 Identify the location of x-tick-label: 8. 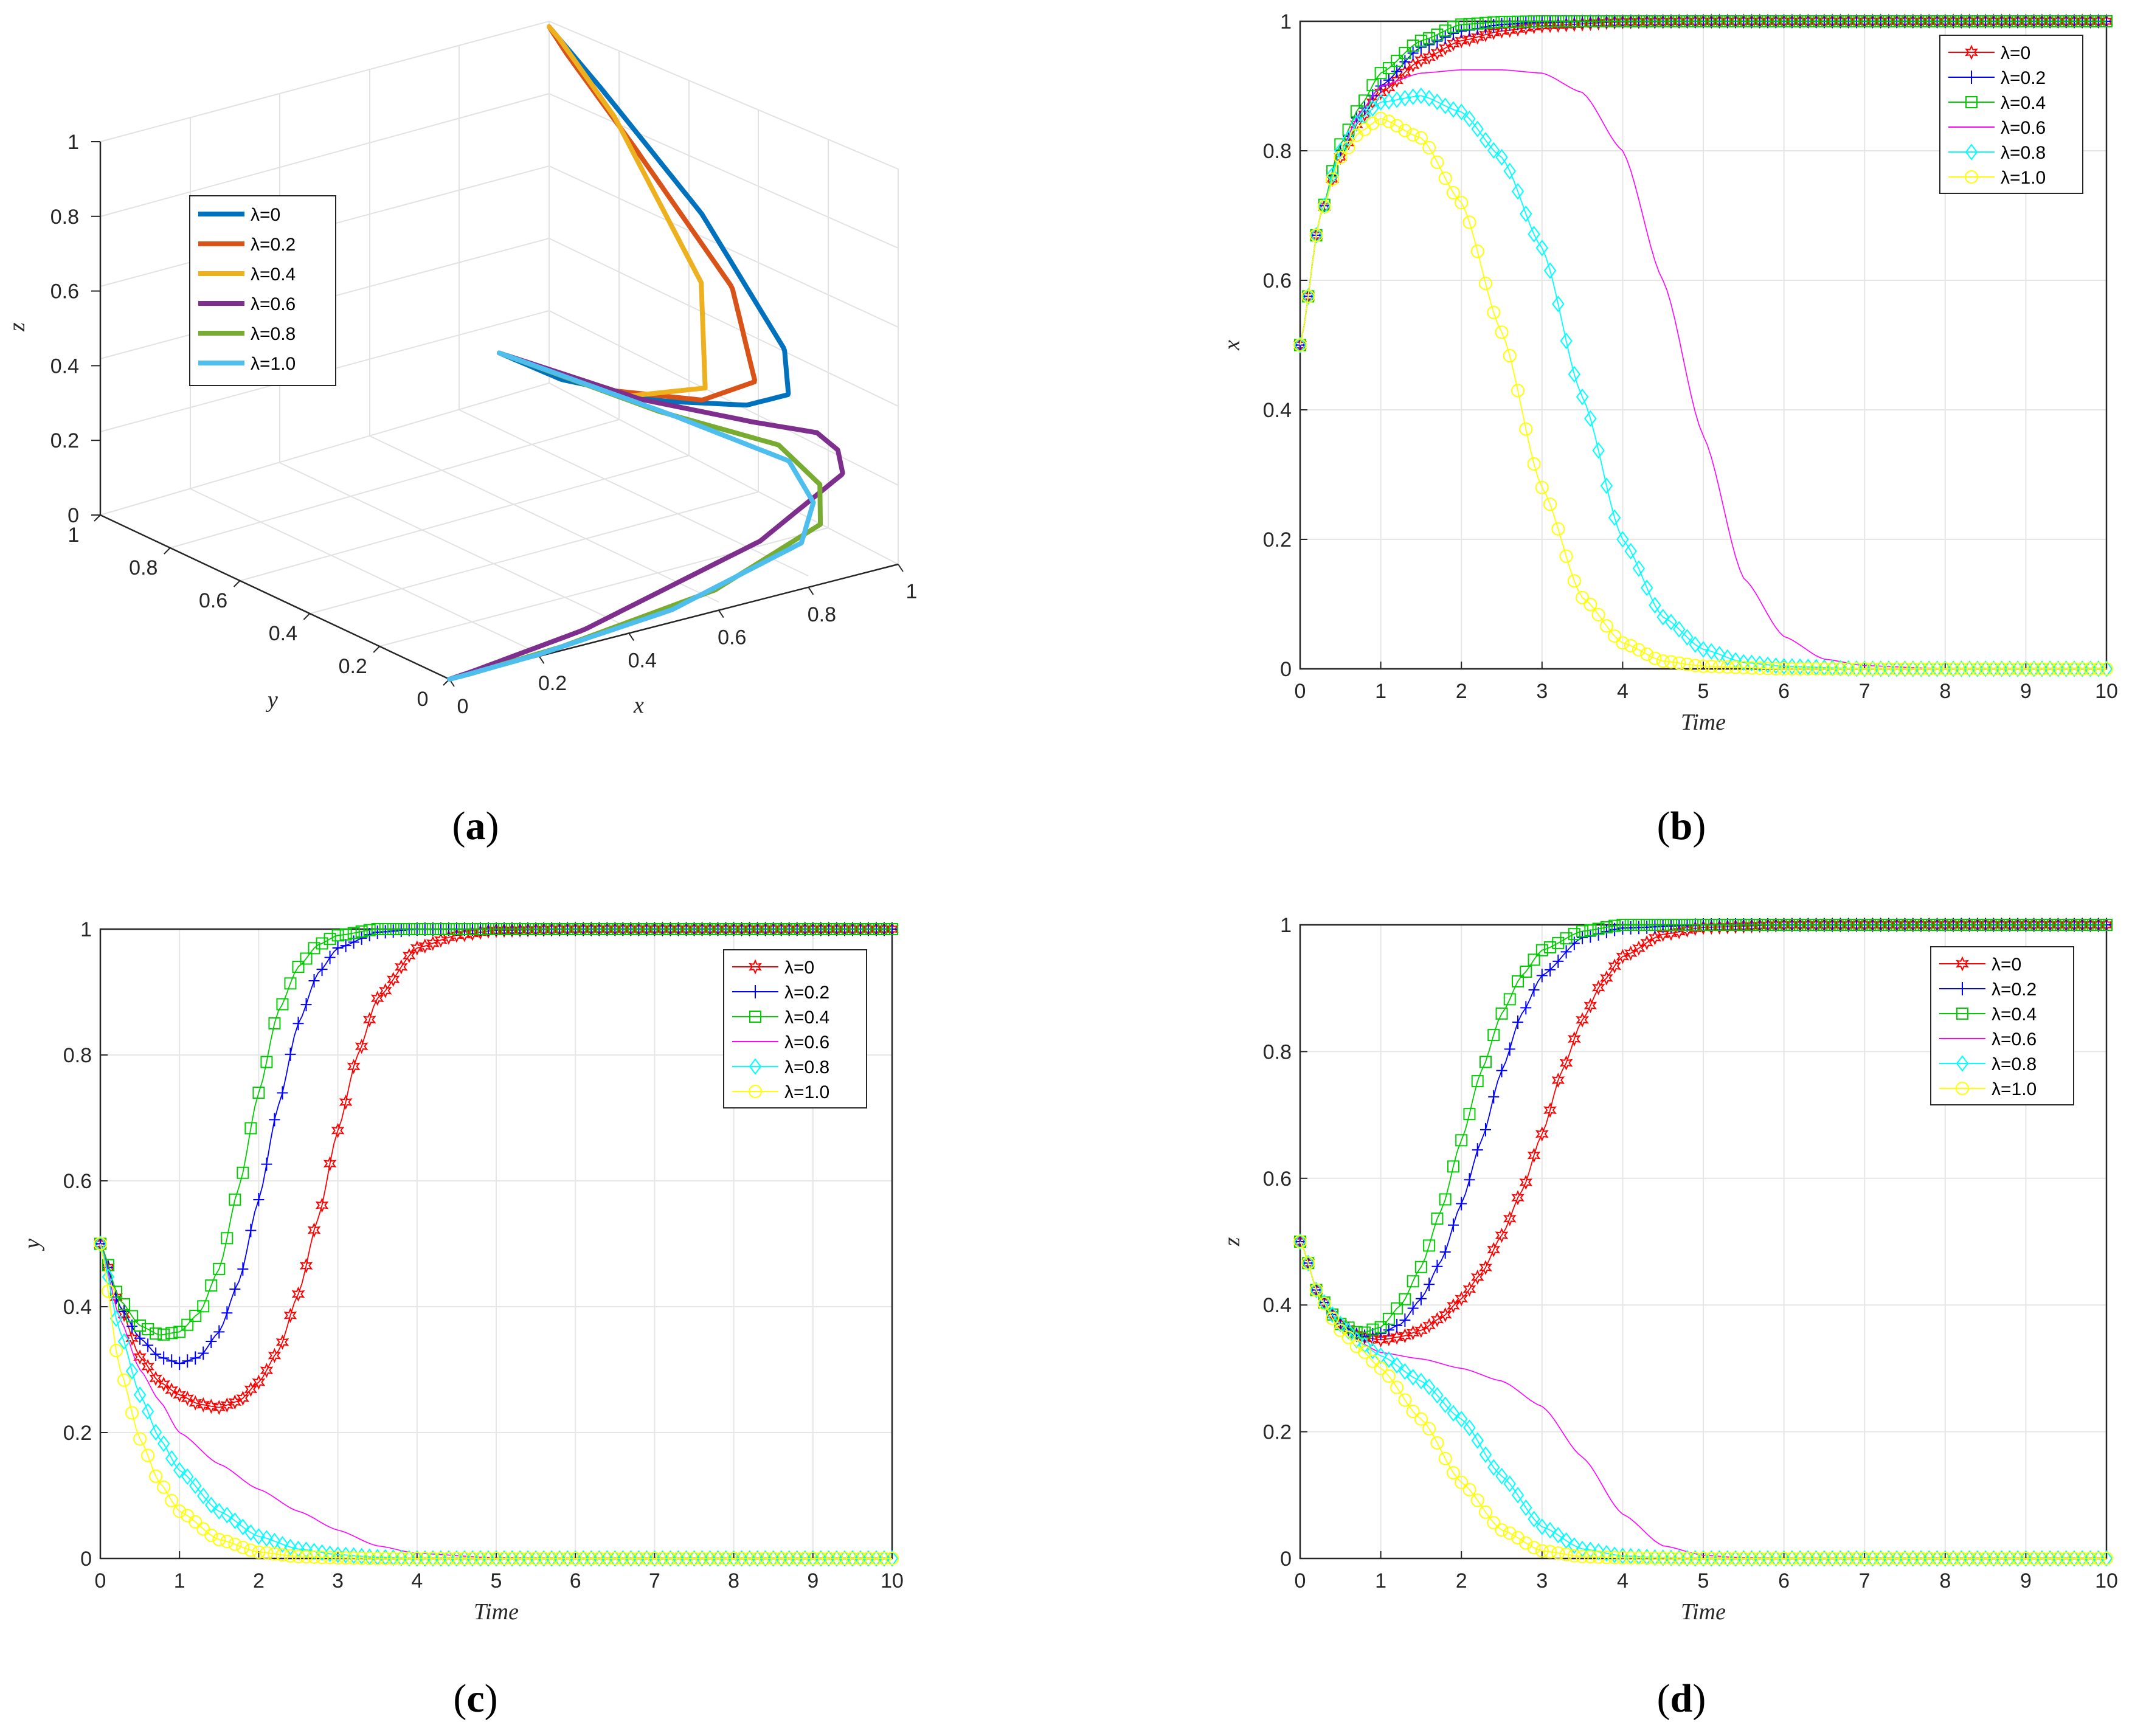
(733, 1580).